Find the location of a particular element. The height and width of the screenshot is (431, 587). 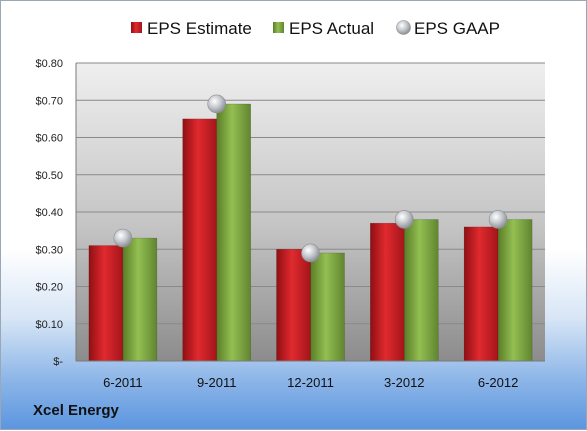

y-tick-label: $0.20 is located at coordinates (49, 288).